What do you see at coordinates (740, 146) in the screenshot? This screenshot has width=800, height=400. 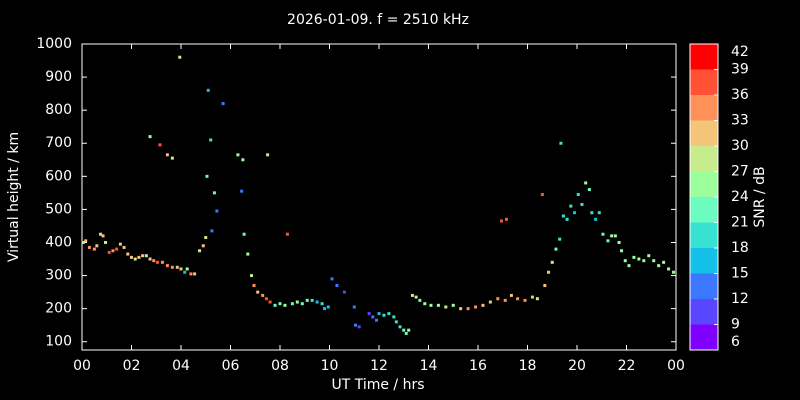 I see `colorbar-tick-label: 30` at bounding box center [740, 146].